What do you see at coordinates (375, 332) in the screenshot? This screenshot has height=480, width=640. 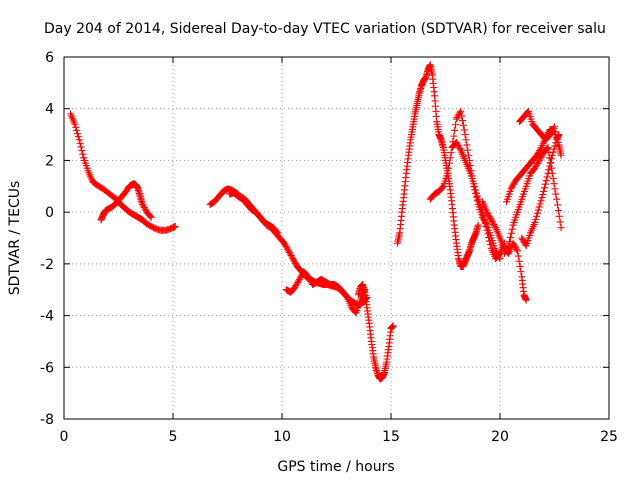 I see `series-seg6` at bounding box center [375, 332].